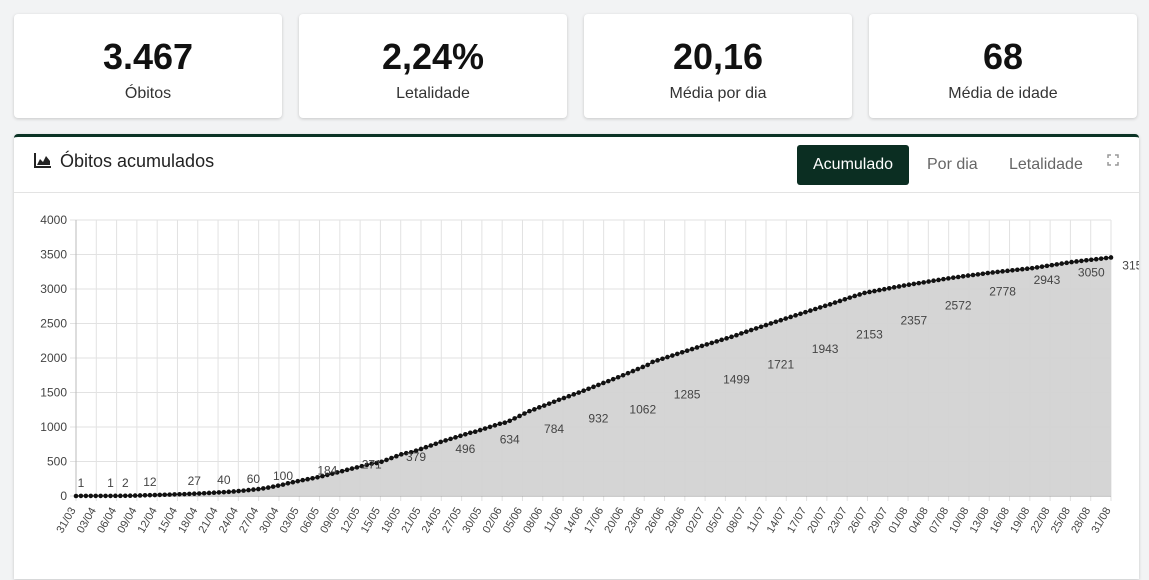  What do you see at coordinates (554, 429) in the screenshot?
I see `data-label: 784` at bounding box center [554, 429].